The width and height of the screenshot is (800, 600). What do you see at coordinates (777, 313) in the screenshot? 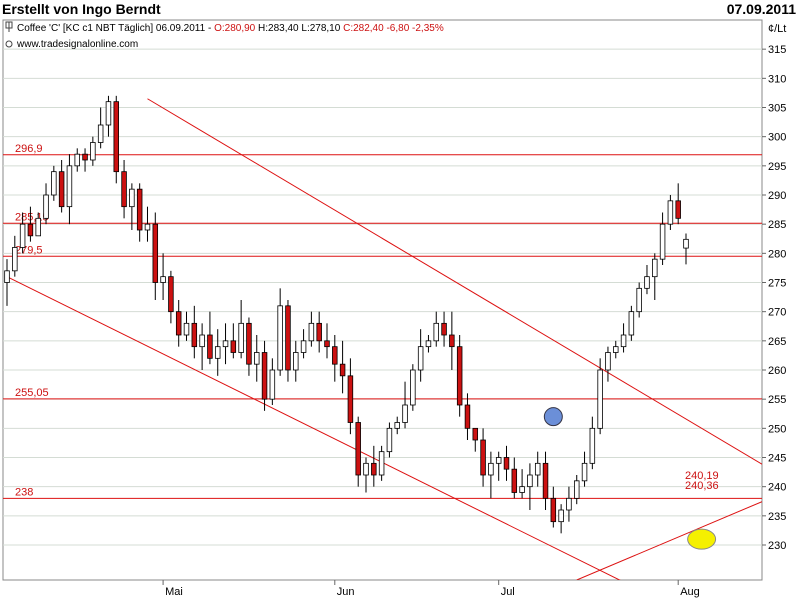
I see `y-tick-label: 270` at bounding box center [777, 313].